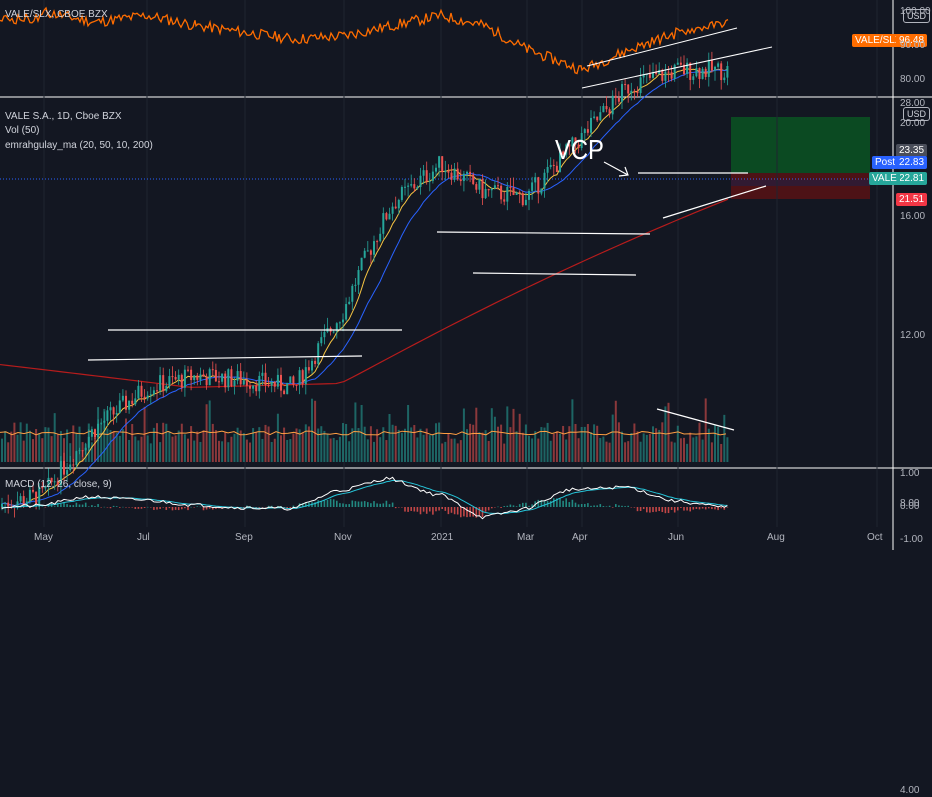 The height and width of the screenshot is (797, 932). I want to click on pattern-trendline, so click(225, 358).